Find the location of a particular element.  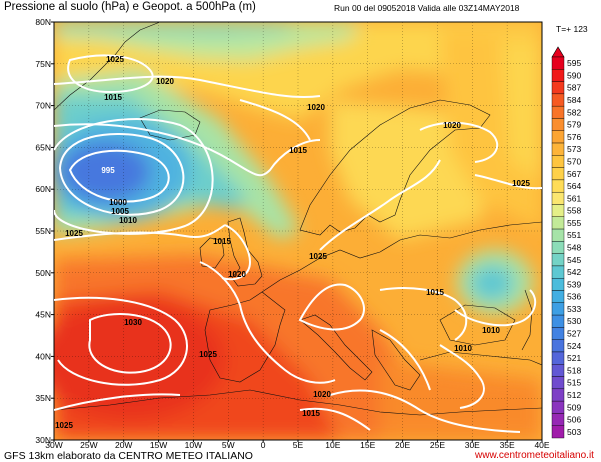

legend-level: 564 is located at coordinates (574, 186).